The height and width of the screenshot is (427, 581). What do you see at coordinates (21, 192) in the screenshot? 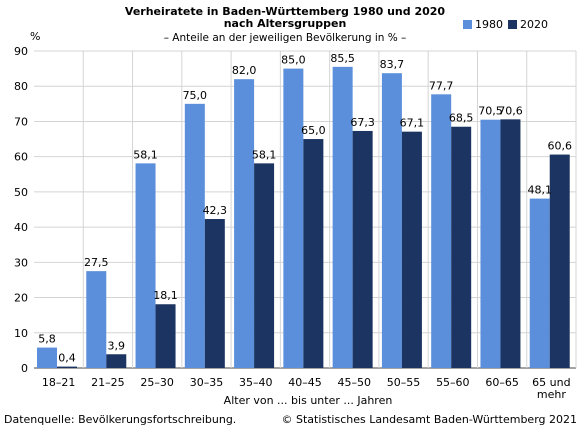
I see `y-tick-label: 50` at bounding box center [21, 192].